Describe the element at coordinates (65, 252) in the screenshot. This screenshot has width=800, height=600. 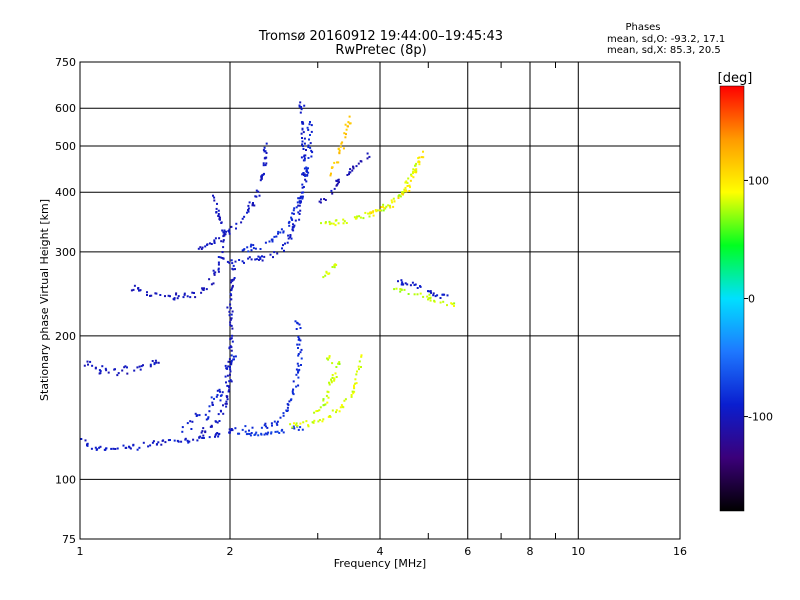
I see `y-tick-label: 300` at that location.